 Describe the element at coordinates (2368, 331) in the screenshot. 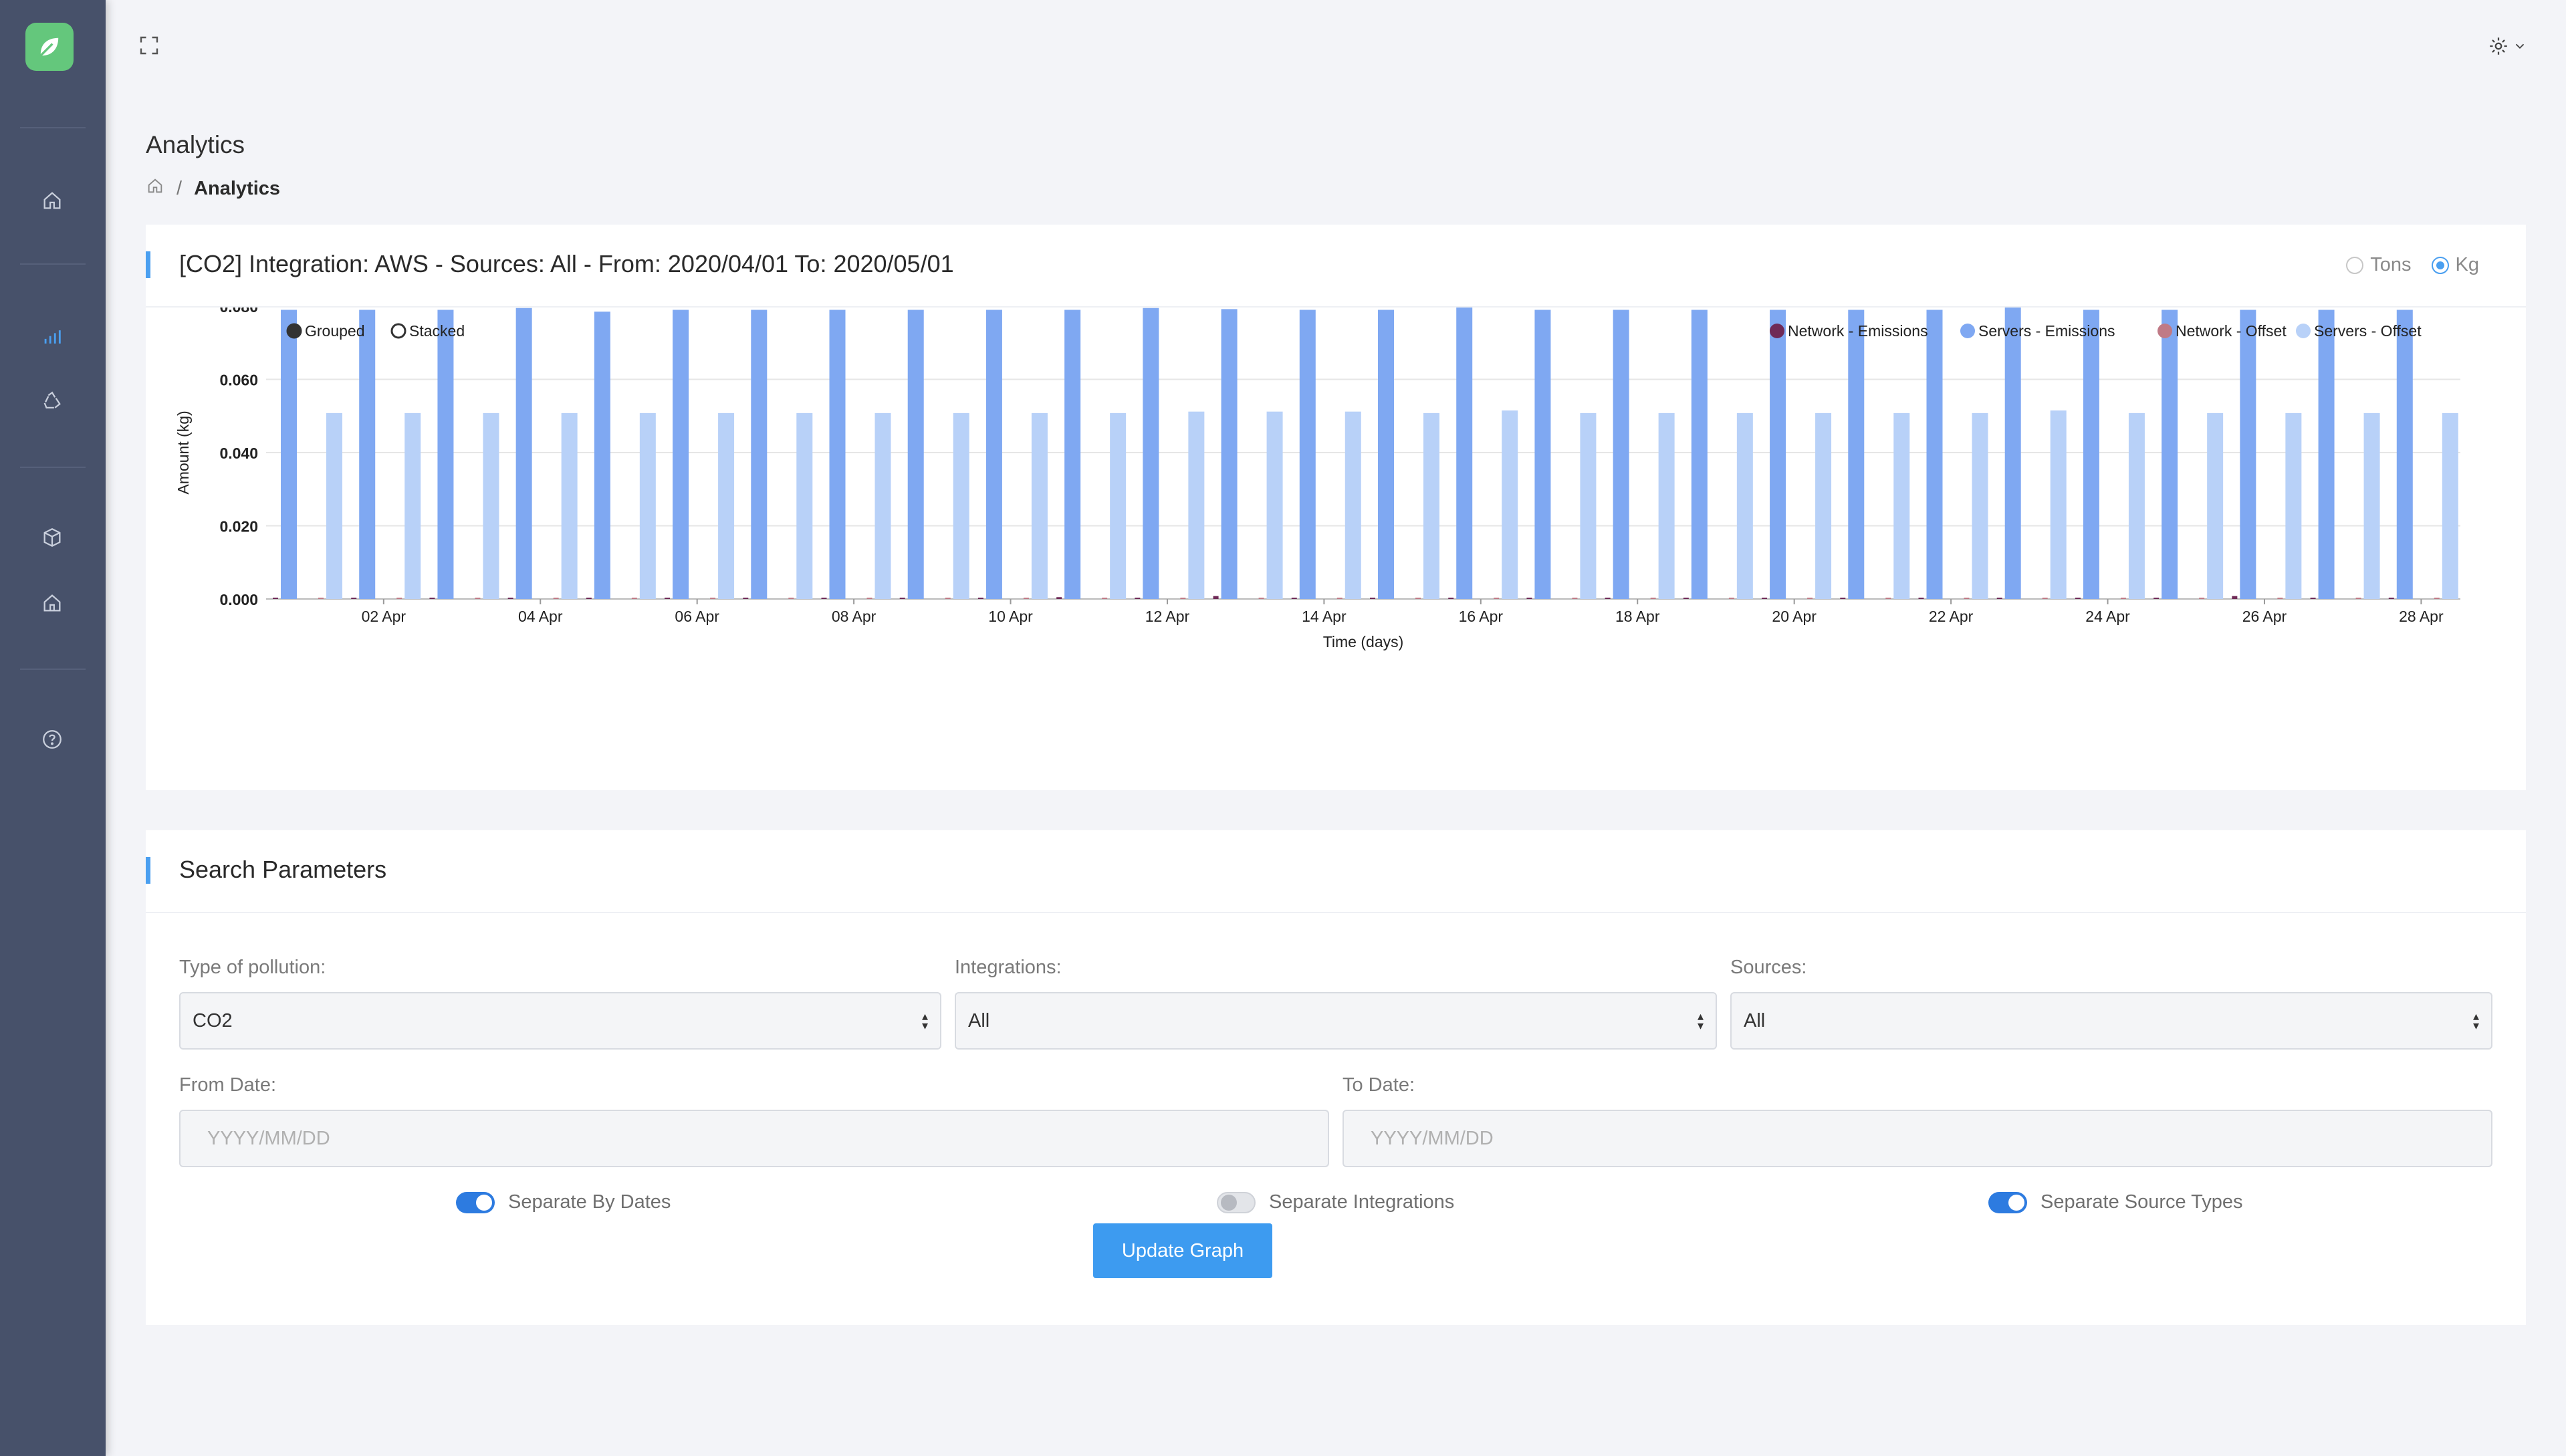

I see `legend-label: Servers - Offset` at that location.